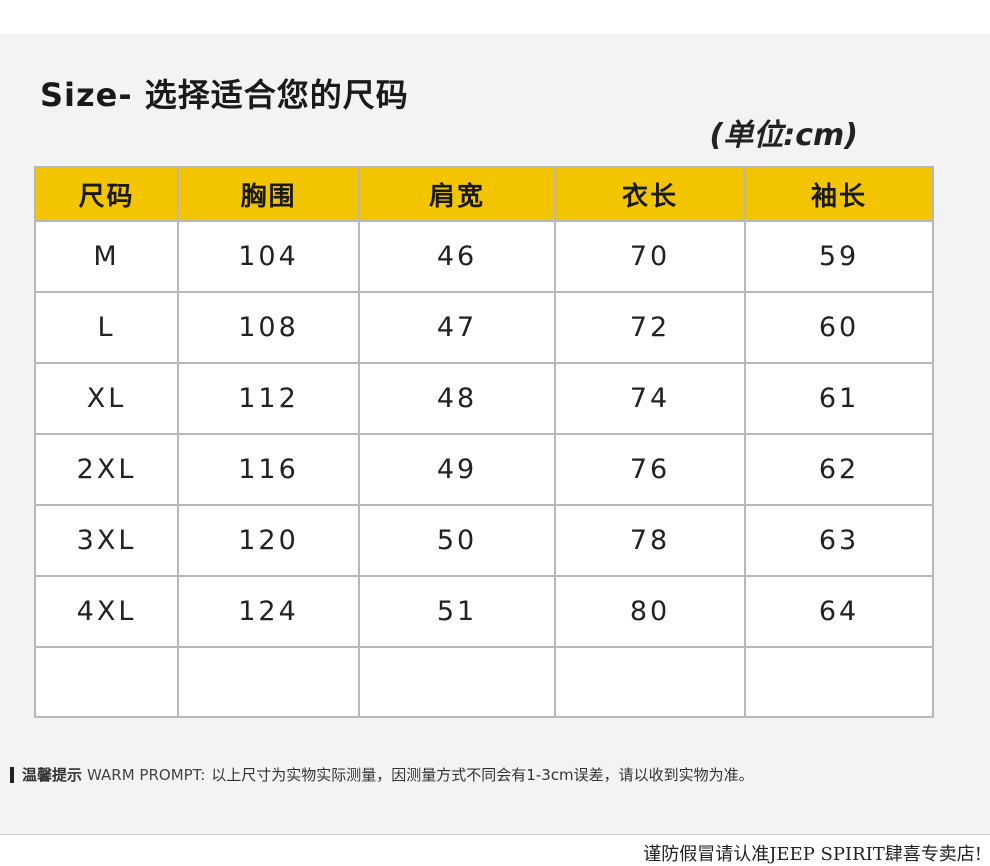 This screenshot has width=990, height=866. I want to click on table-row: 4XL 124 51 80 64, so click(484, 611).